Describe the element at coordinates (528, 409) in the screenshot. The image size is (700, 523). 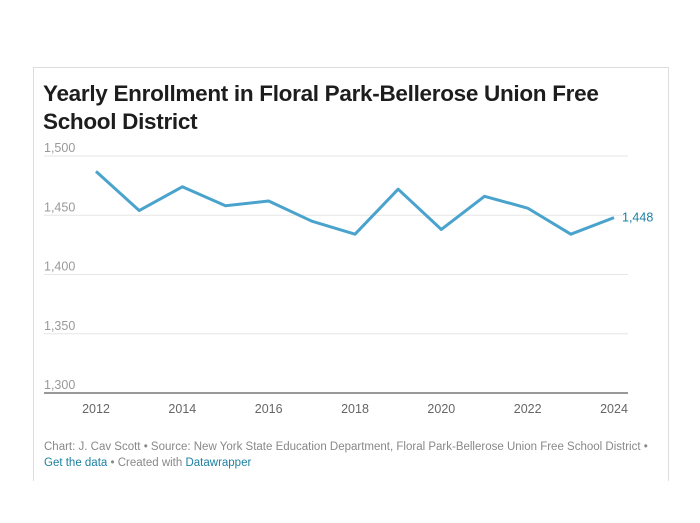
I see `x-tick-label: 2022` at that location.